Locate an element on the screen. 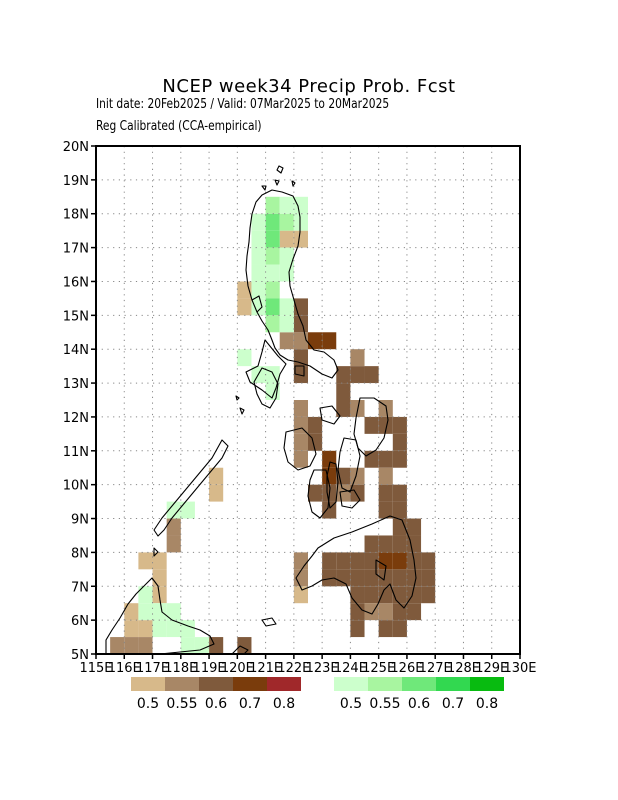  lat-label: 14N is located at coordinates (76, 350).